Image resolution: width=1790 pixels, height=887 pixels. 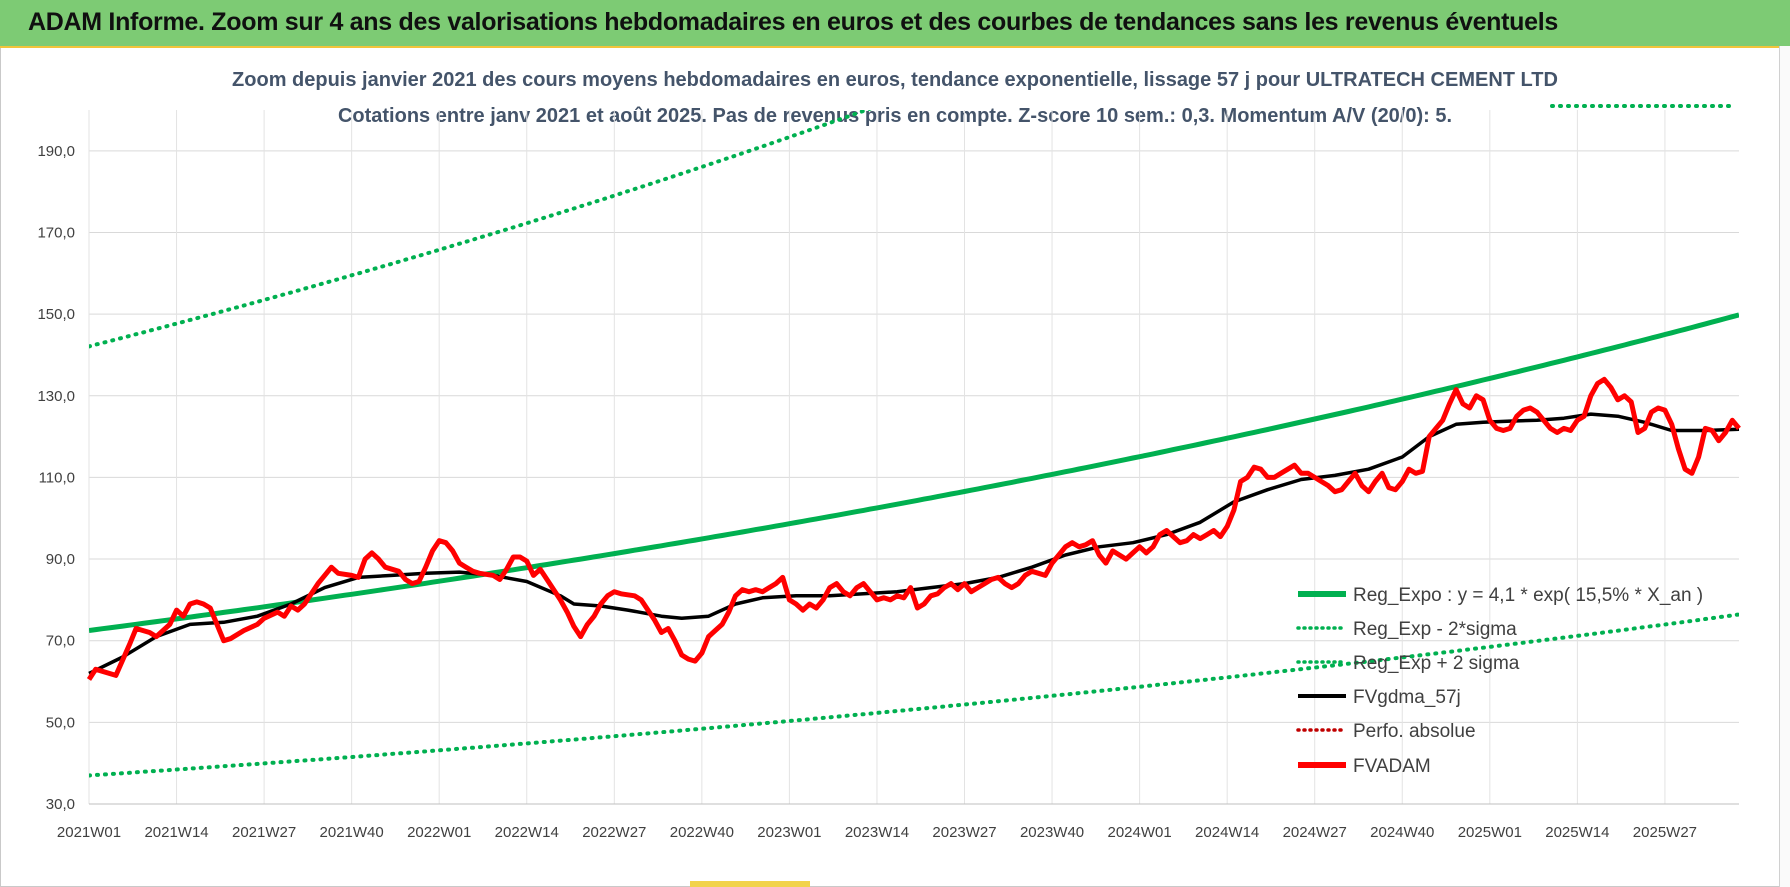 I want to click on x-tick-label: 2023W14, so click(x=877, y=832).